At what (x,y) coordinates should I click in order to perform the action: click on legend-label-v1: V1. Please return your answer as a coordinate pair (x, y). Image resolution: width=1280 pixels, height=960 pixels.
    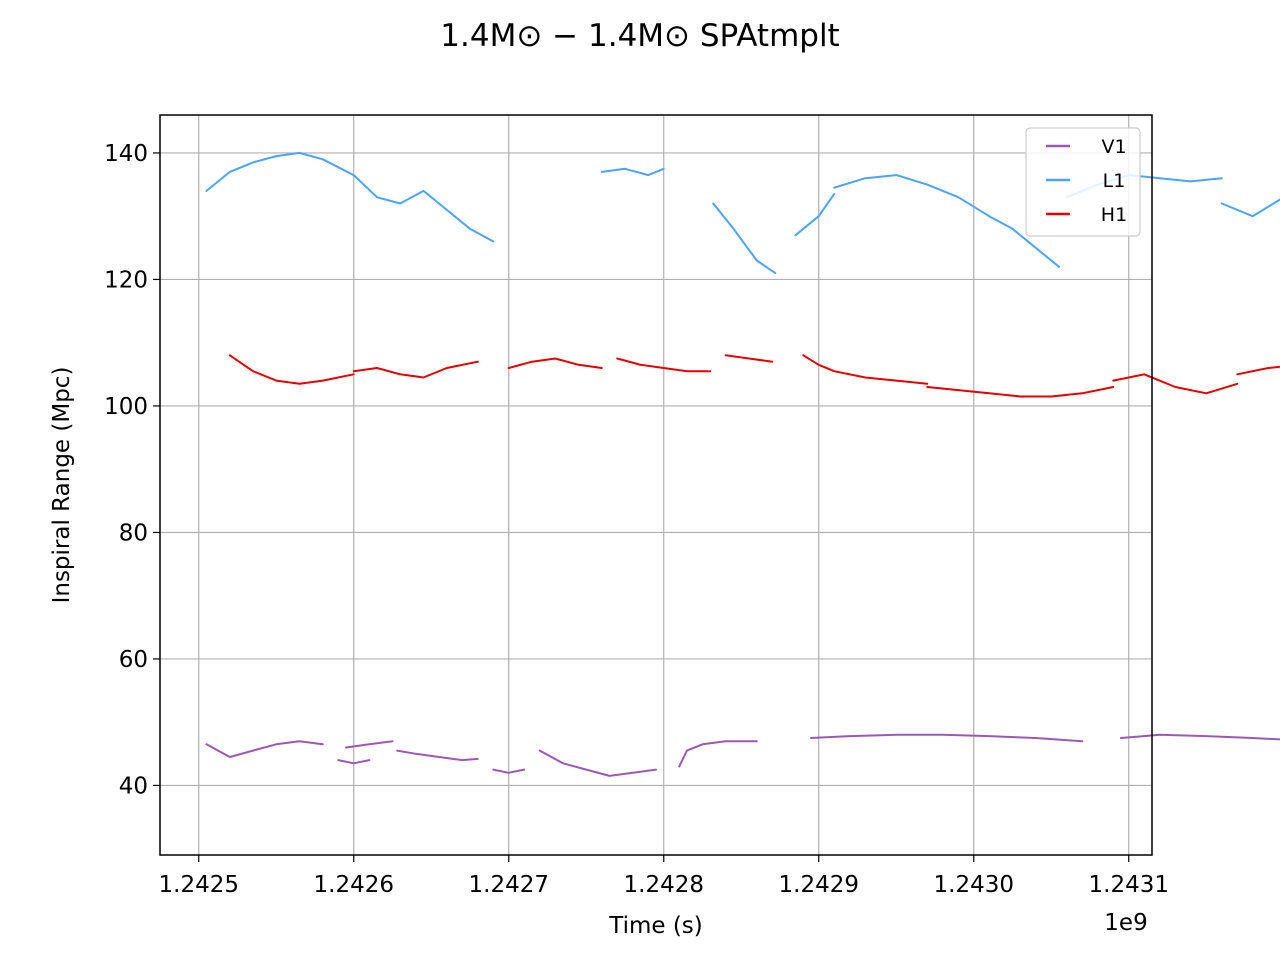
    Looking at the image, I should click on (1113, 147).